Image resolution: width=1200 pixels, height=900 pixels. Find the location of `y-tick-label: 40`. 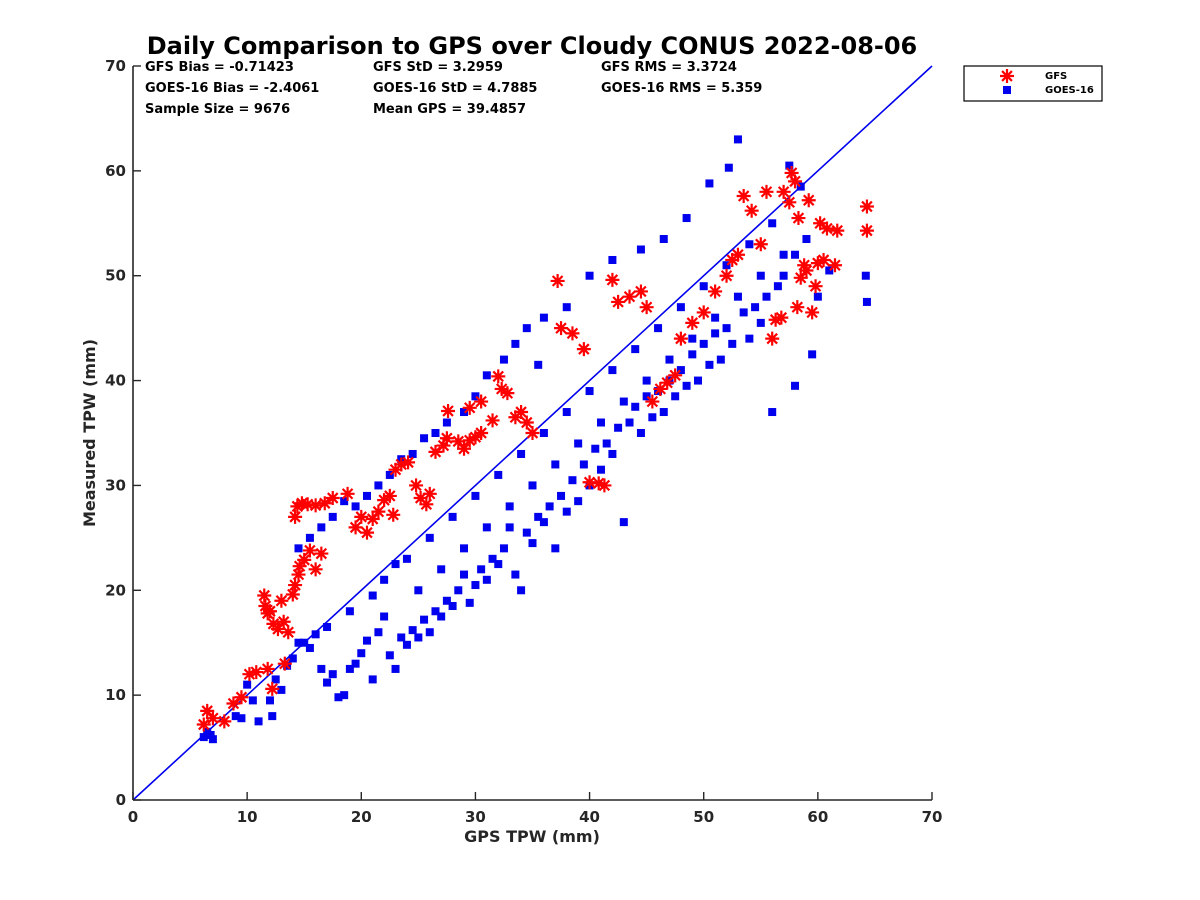

y-tick-label: 40 is located at coordinates (115, 381).